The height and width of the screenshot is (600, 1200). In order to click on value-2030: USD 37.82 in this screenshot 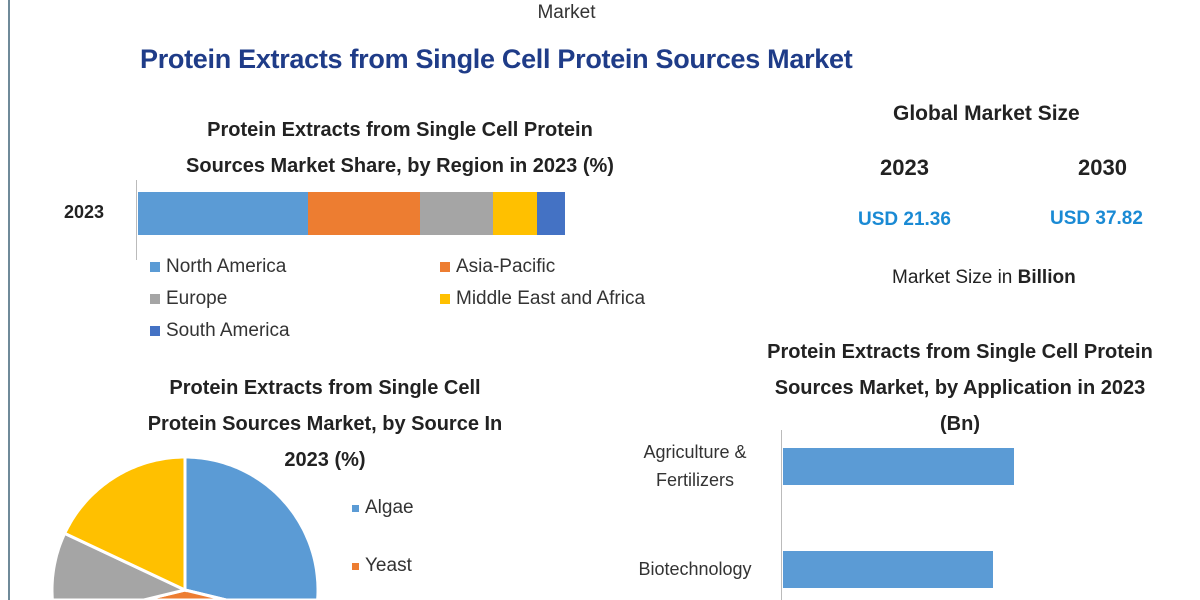, I will do `click(1096, 218)`.